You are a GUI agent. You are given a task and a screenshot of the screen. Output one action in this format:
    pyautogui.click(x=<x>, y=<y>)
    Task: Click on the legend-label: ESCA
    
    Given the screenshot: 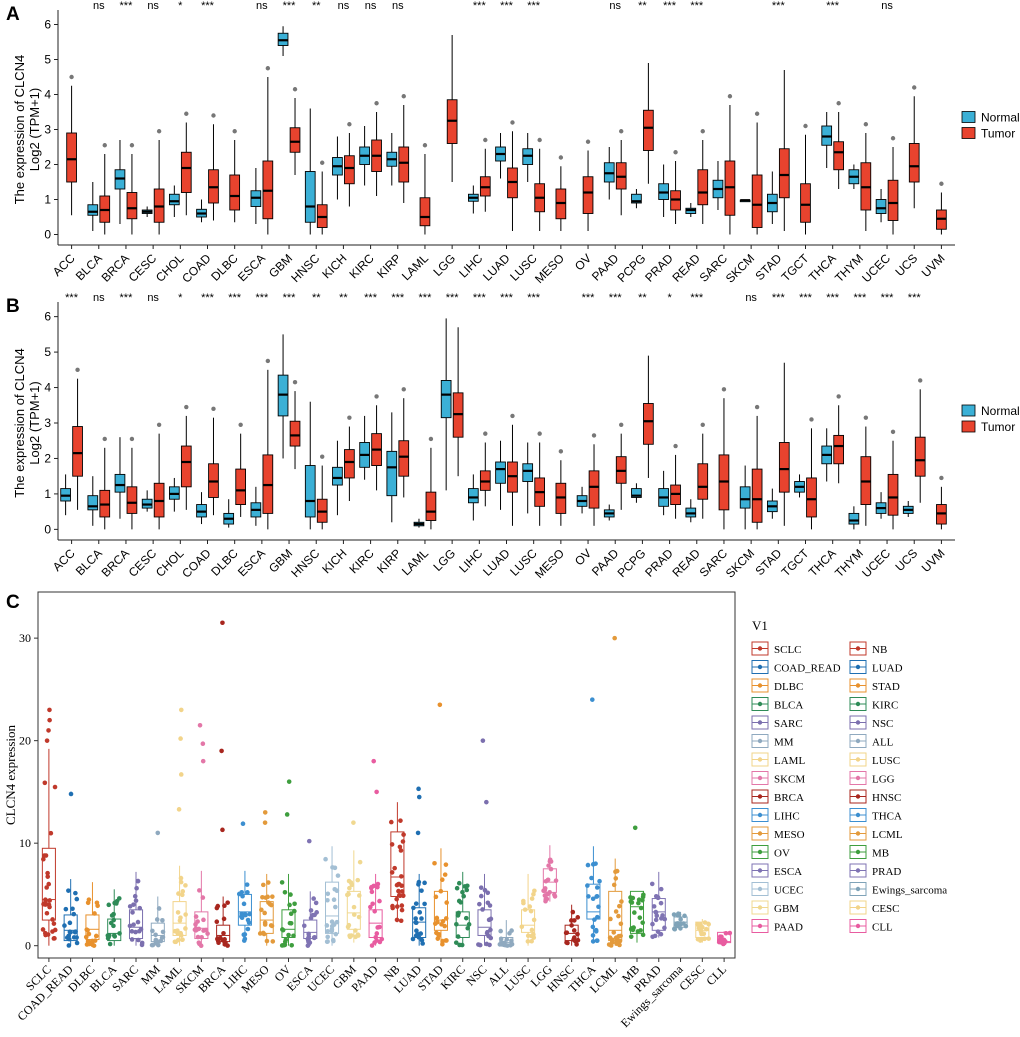 What is the action you would take?
    pyautogui.click(x=788, y=872)
    